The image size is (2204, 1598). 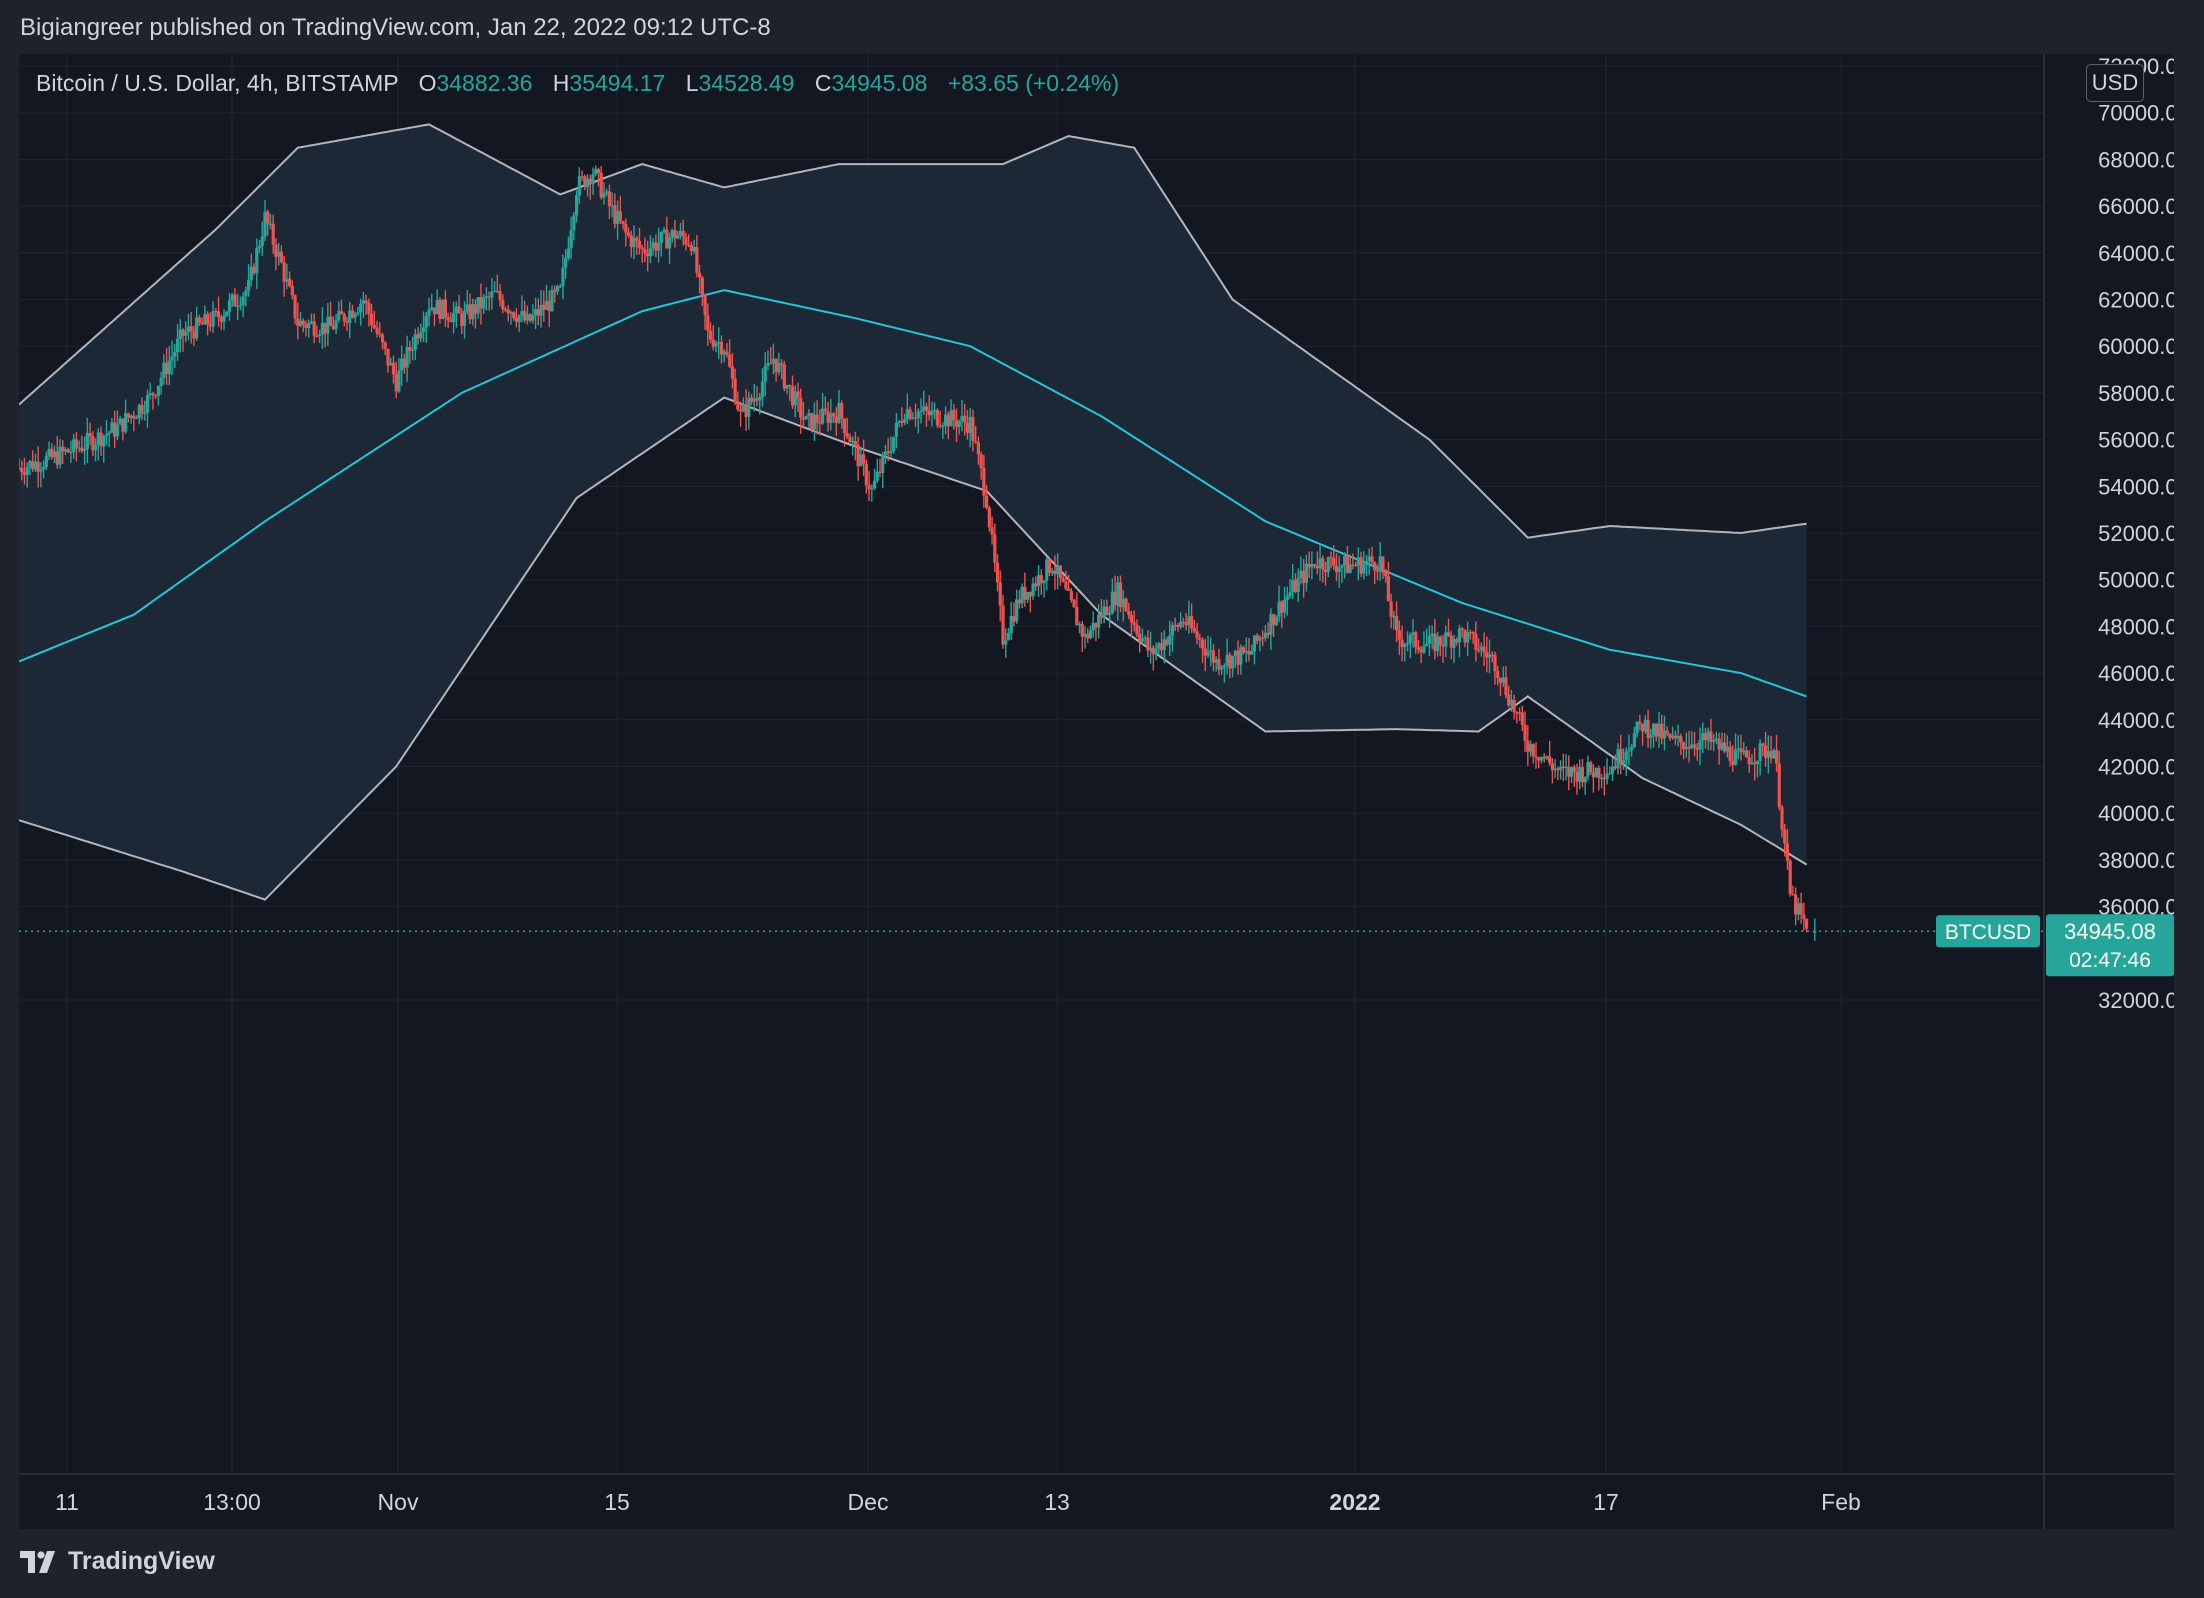 I want to click on x-tick-label: 2022, so click(x=1354, y=1502).